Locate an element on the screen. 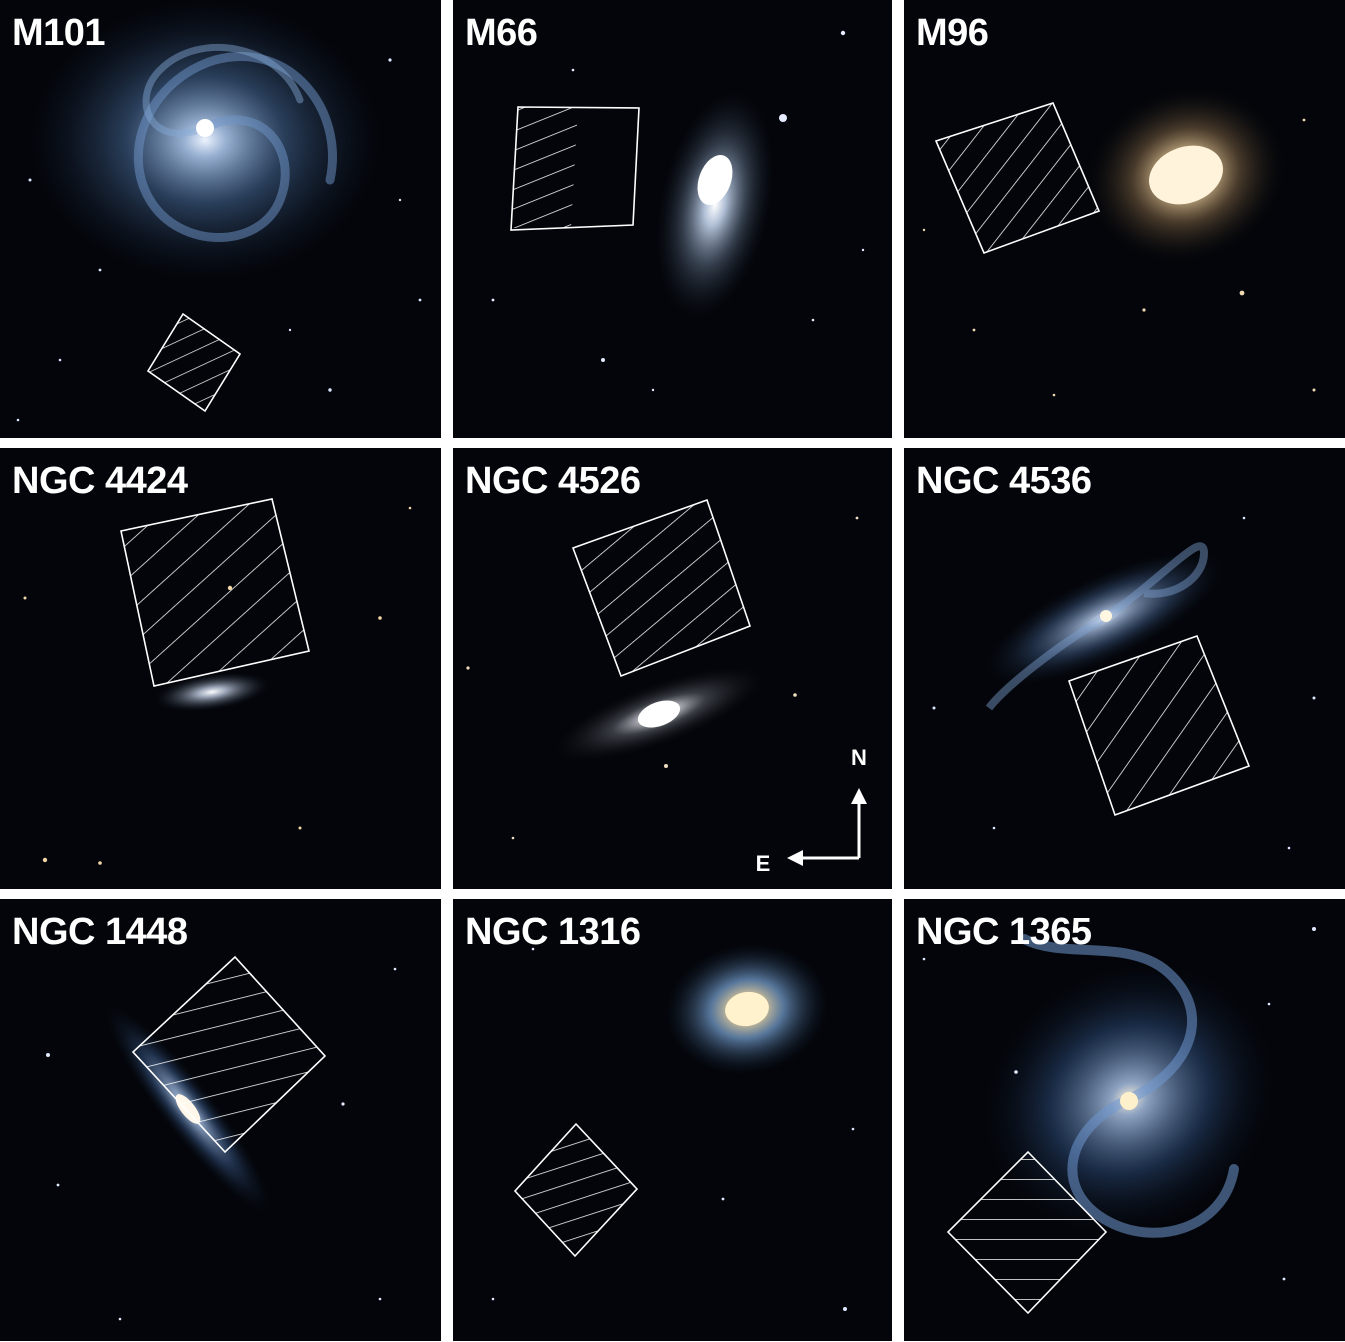  panel-label: M101 is located at coordinates (59, 33).